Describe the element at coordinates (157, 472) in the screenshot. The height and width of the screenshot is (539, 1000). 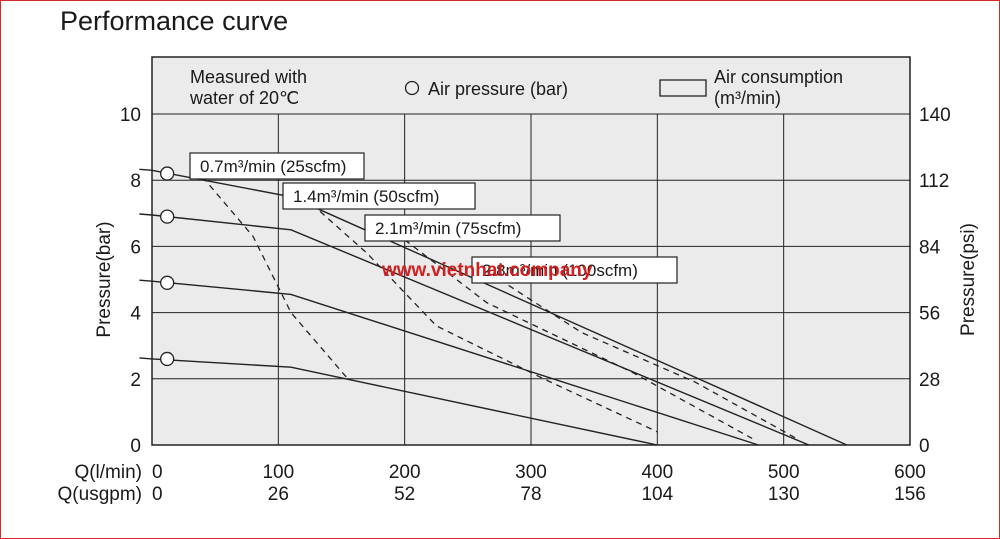
I see `x-tick-label-lmin: 0` at that location.